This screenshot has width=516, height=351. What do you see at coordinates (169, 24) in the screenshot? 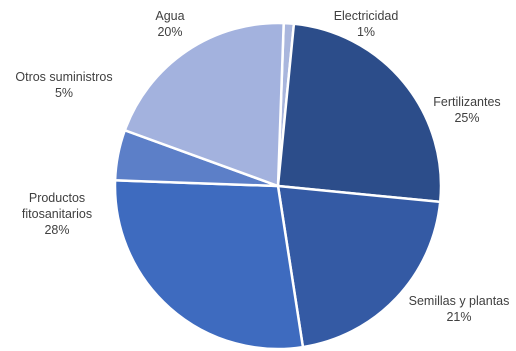
I see `data-label-agua: Agua 20%` at bounding box center [169, 24].